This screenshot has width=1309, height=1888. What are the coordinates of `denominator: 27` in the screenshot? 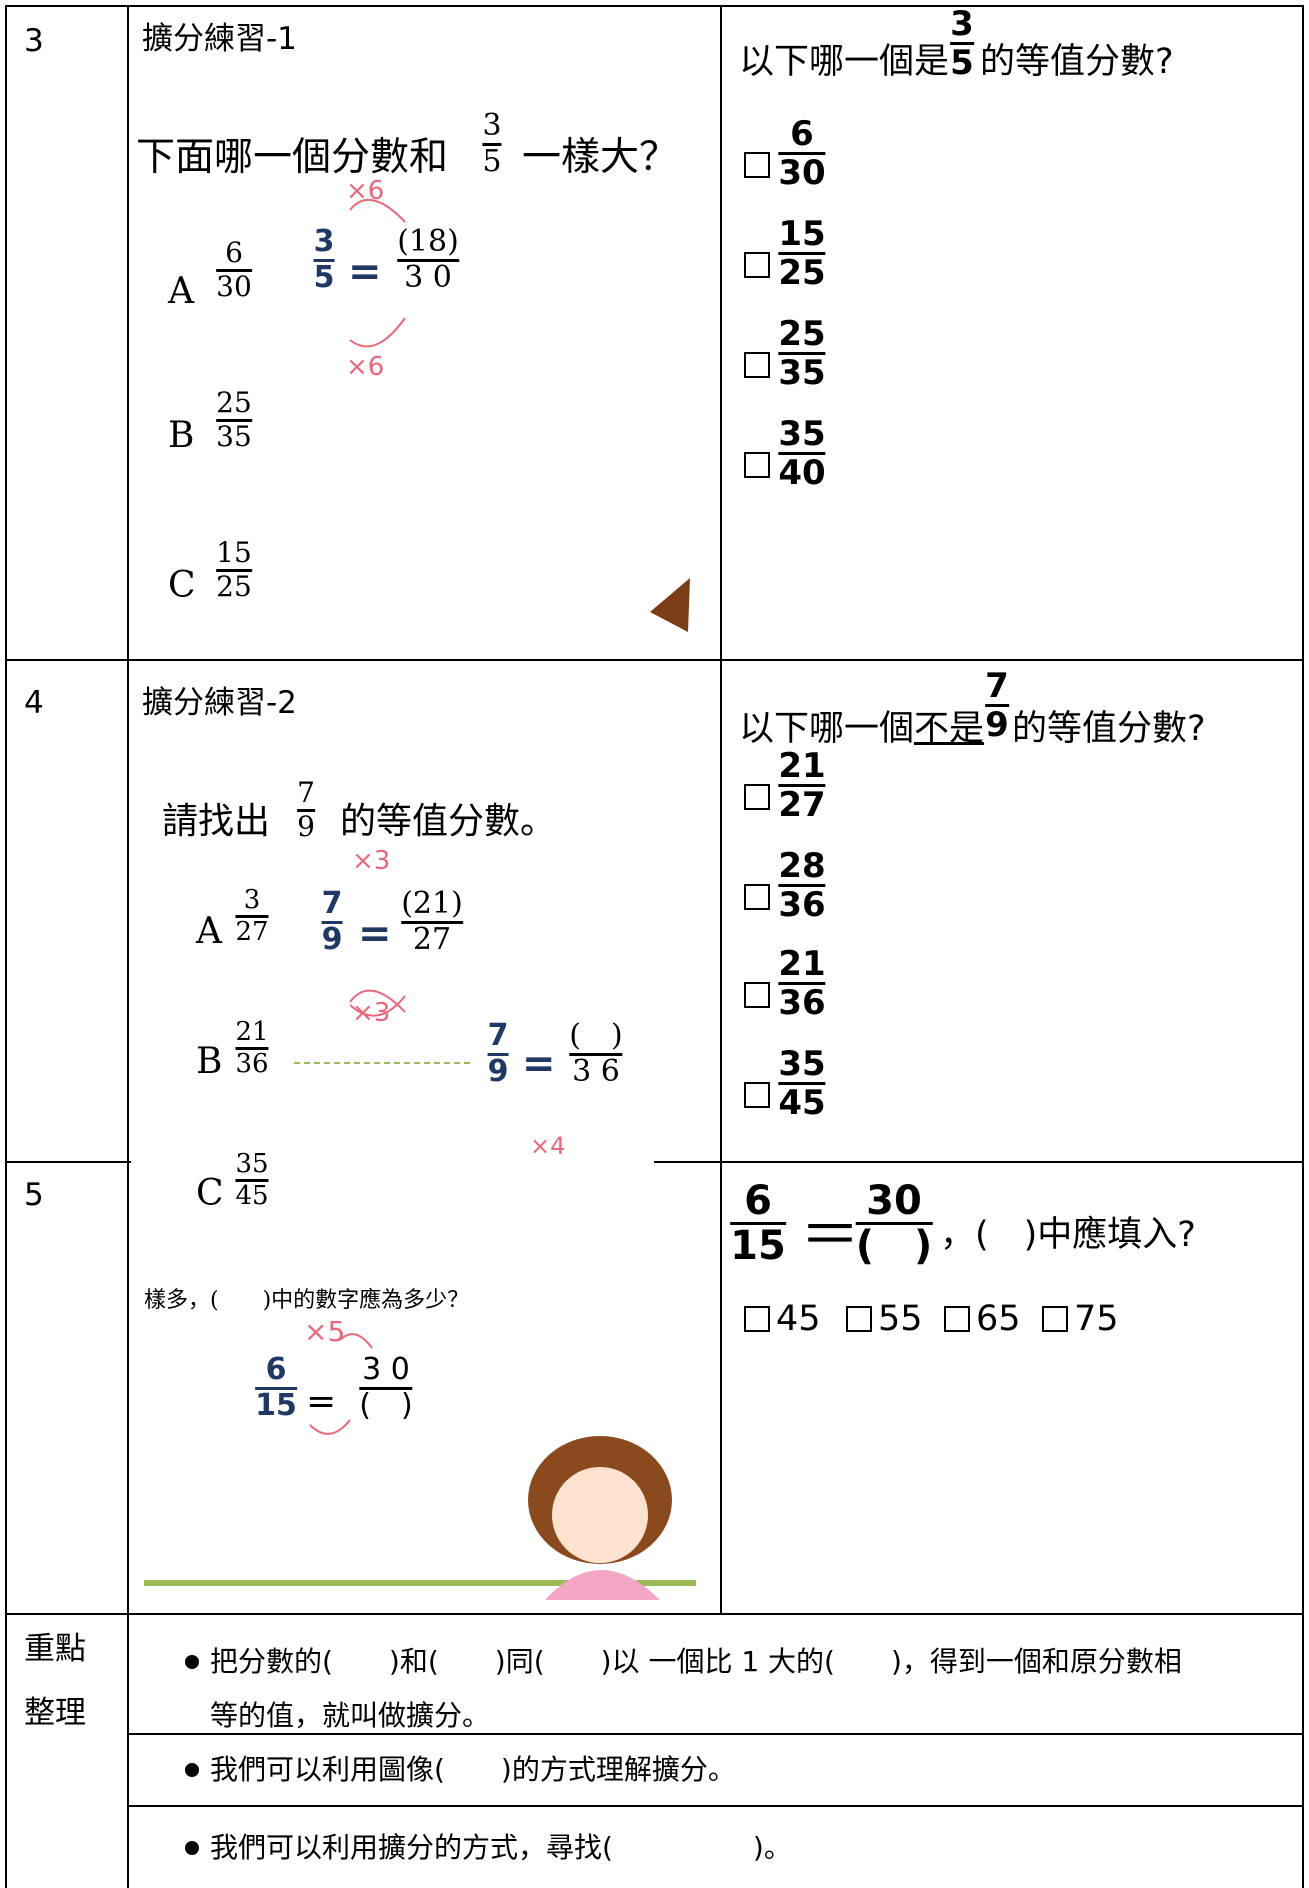 It's located at (252, 931).